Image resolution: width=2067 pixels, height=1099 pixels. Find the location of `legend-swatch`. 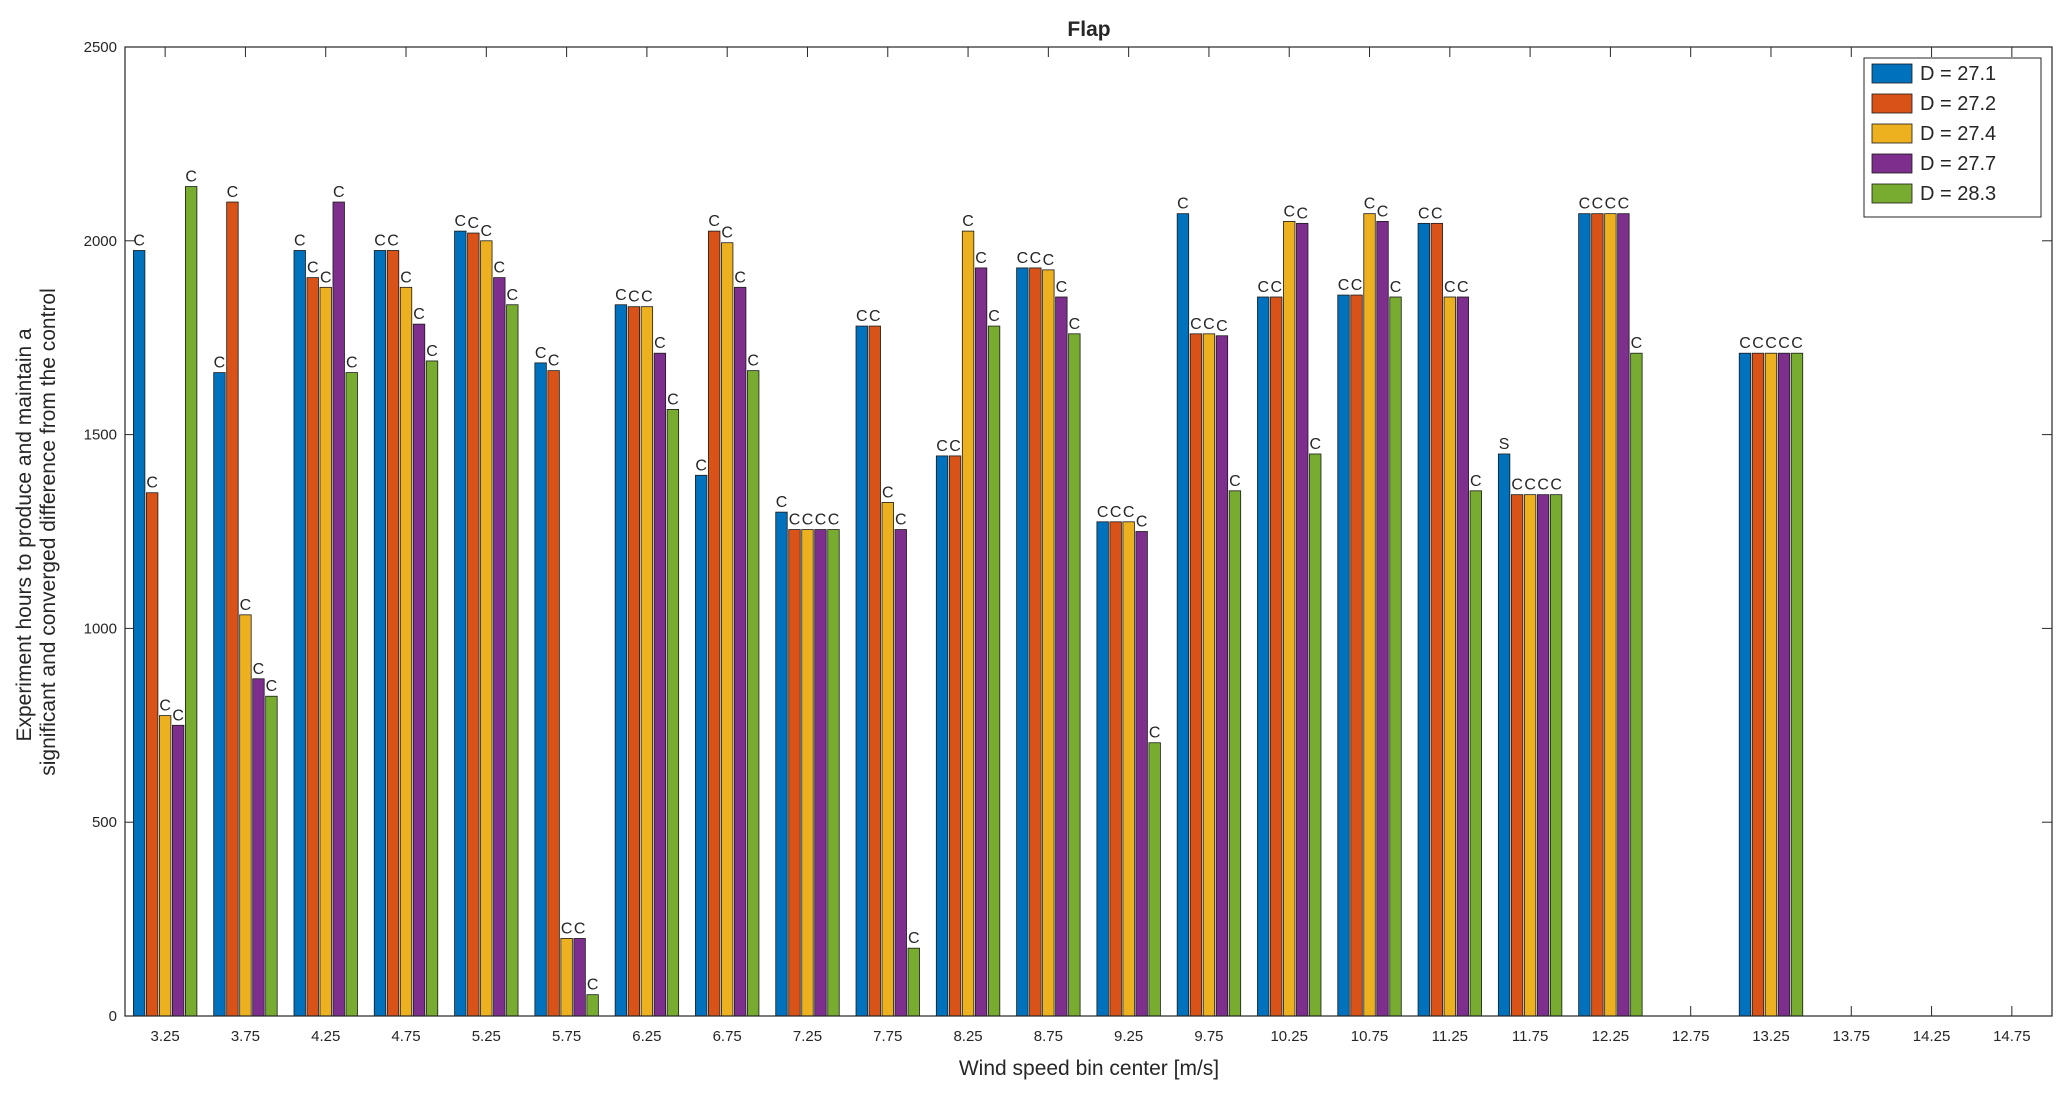

legend-swatch is located at coordinates (1892, 133).